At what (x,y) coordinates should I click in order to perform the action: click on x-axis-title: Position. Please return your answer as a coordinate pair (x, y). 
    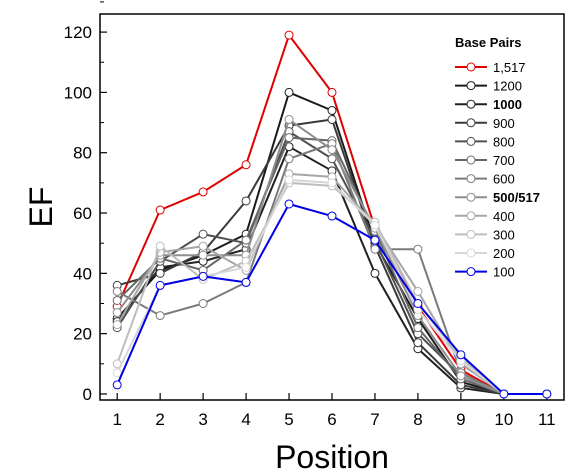
    Looking at the image, I should click on (332, 456).